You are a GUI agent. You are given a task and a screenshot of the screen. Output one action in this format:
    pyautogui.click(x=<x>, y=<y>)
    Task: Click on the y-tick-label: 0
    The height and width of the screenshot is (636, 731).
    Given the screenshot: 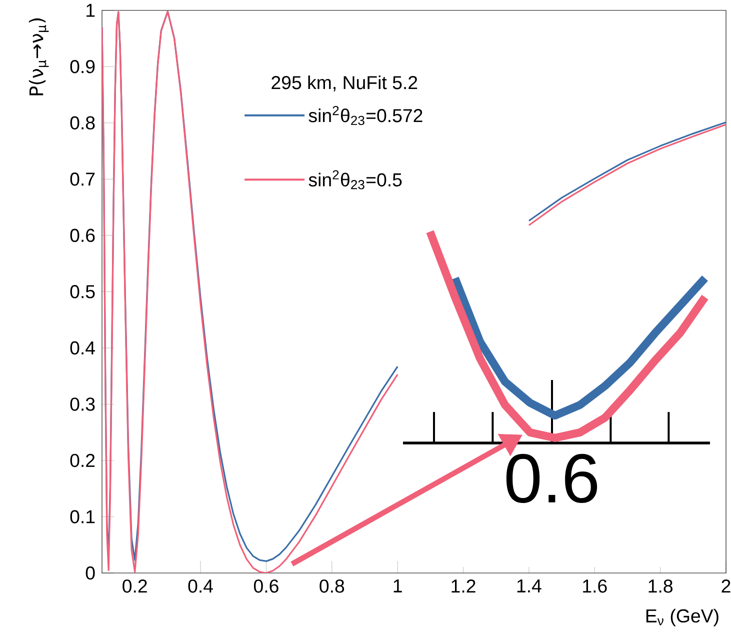 What is the action you would take?
    pyautogui.click(x=90, y=573)
    